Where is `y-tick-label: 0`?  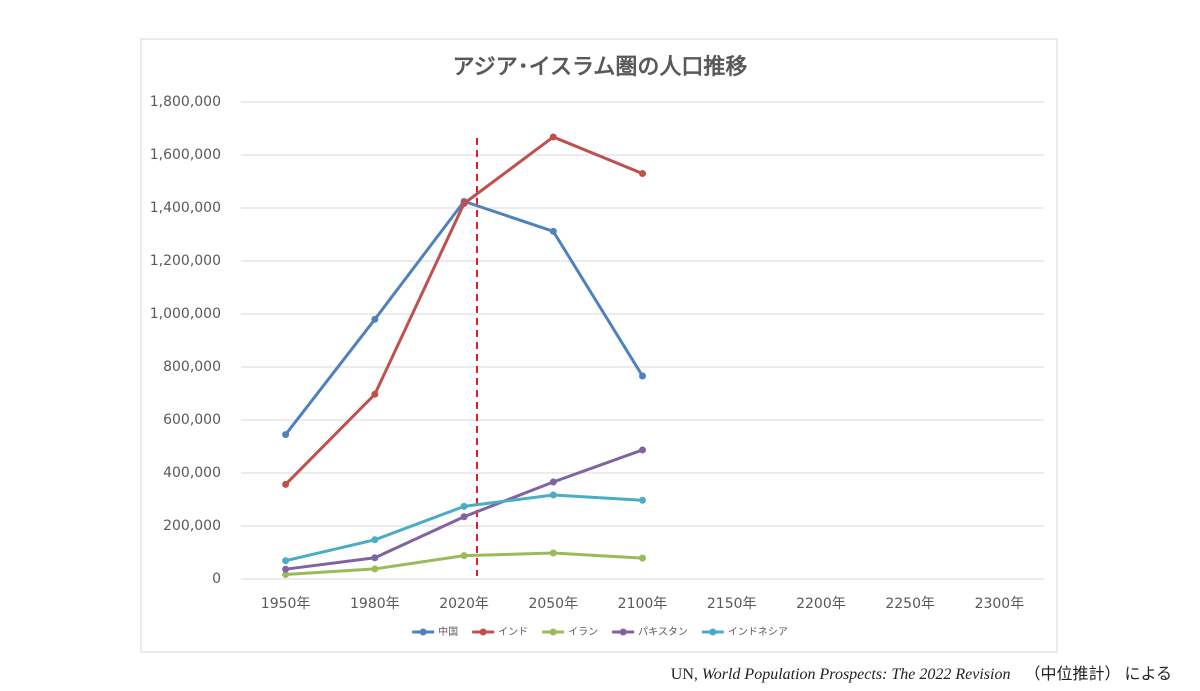
y-tick-label: 0 is located at coordinates (216, 579).